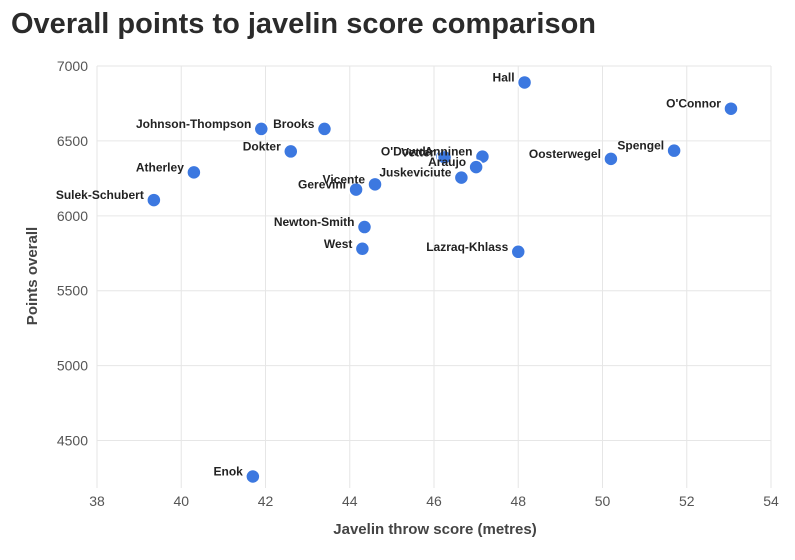 Image resolution: width=795 pixels, height=560 pixels. I want to click on point-label: Hall, so click(504, 77).